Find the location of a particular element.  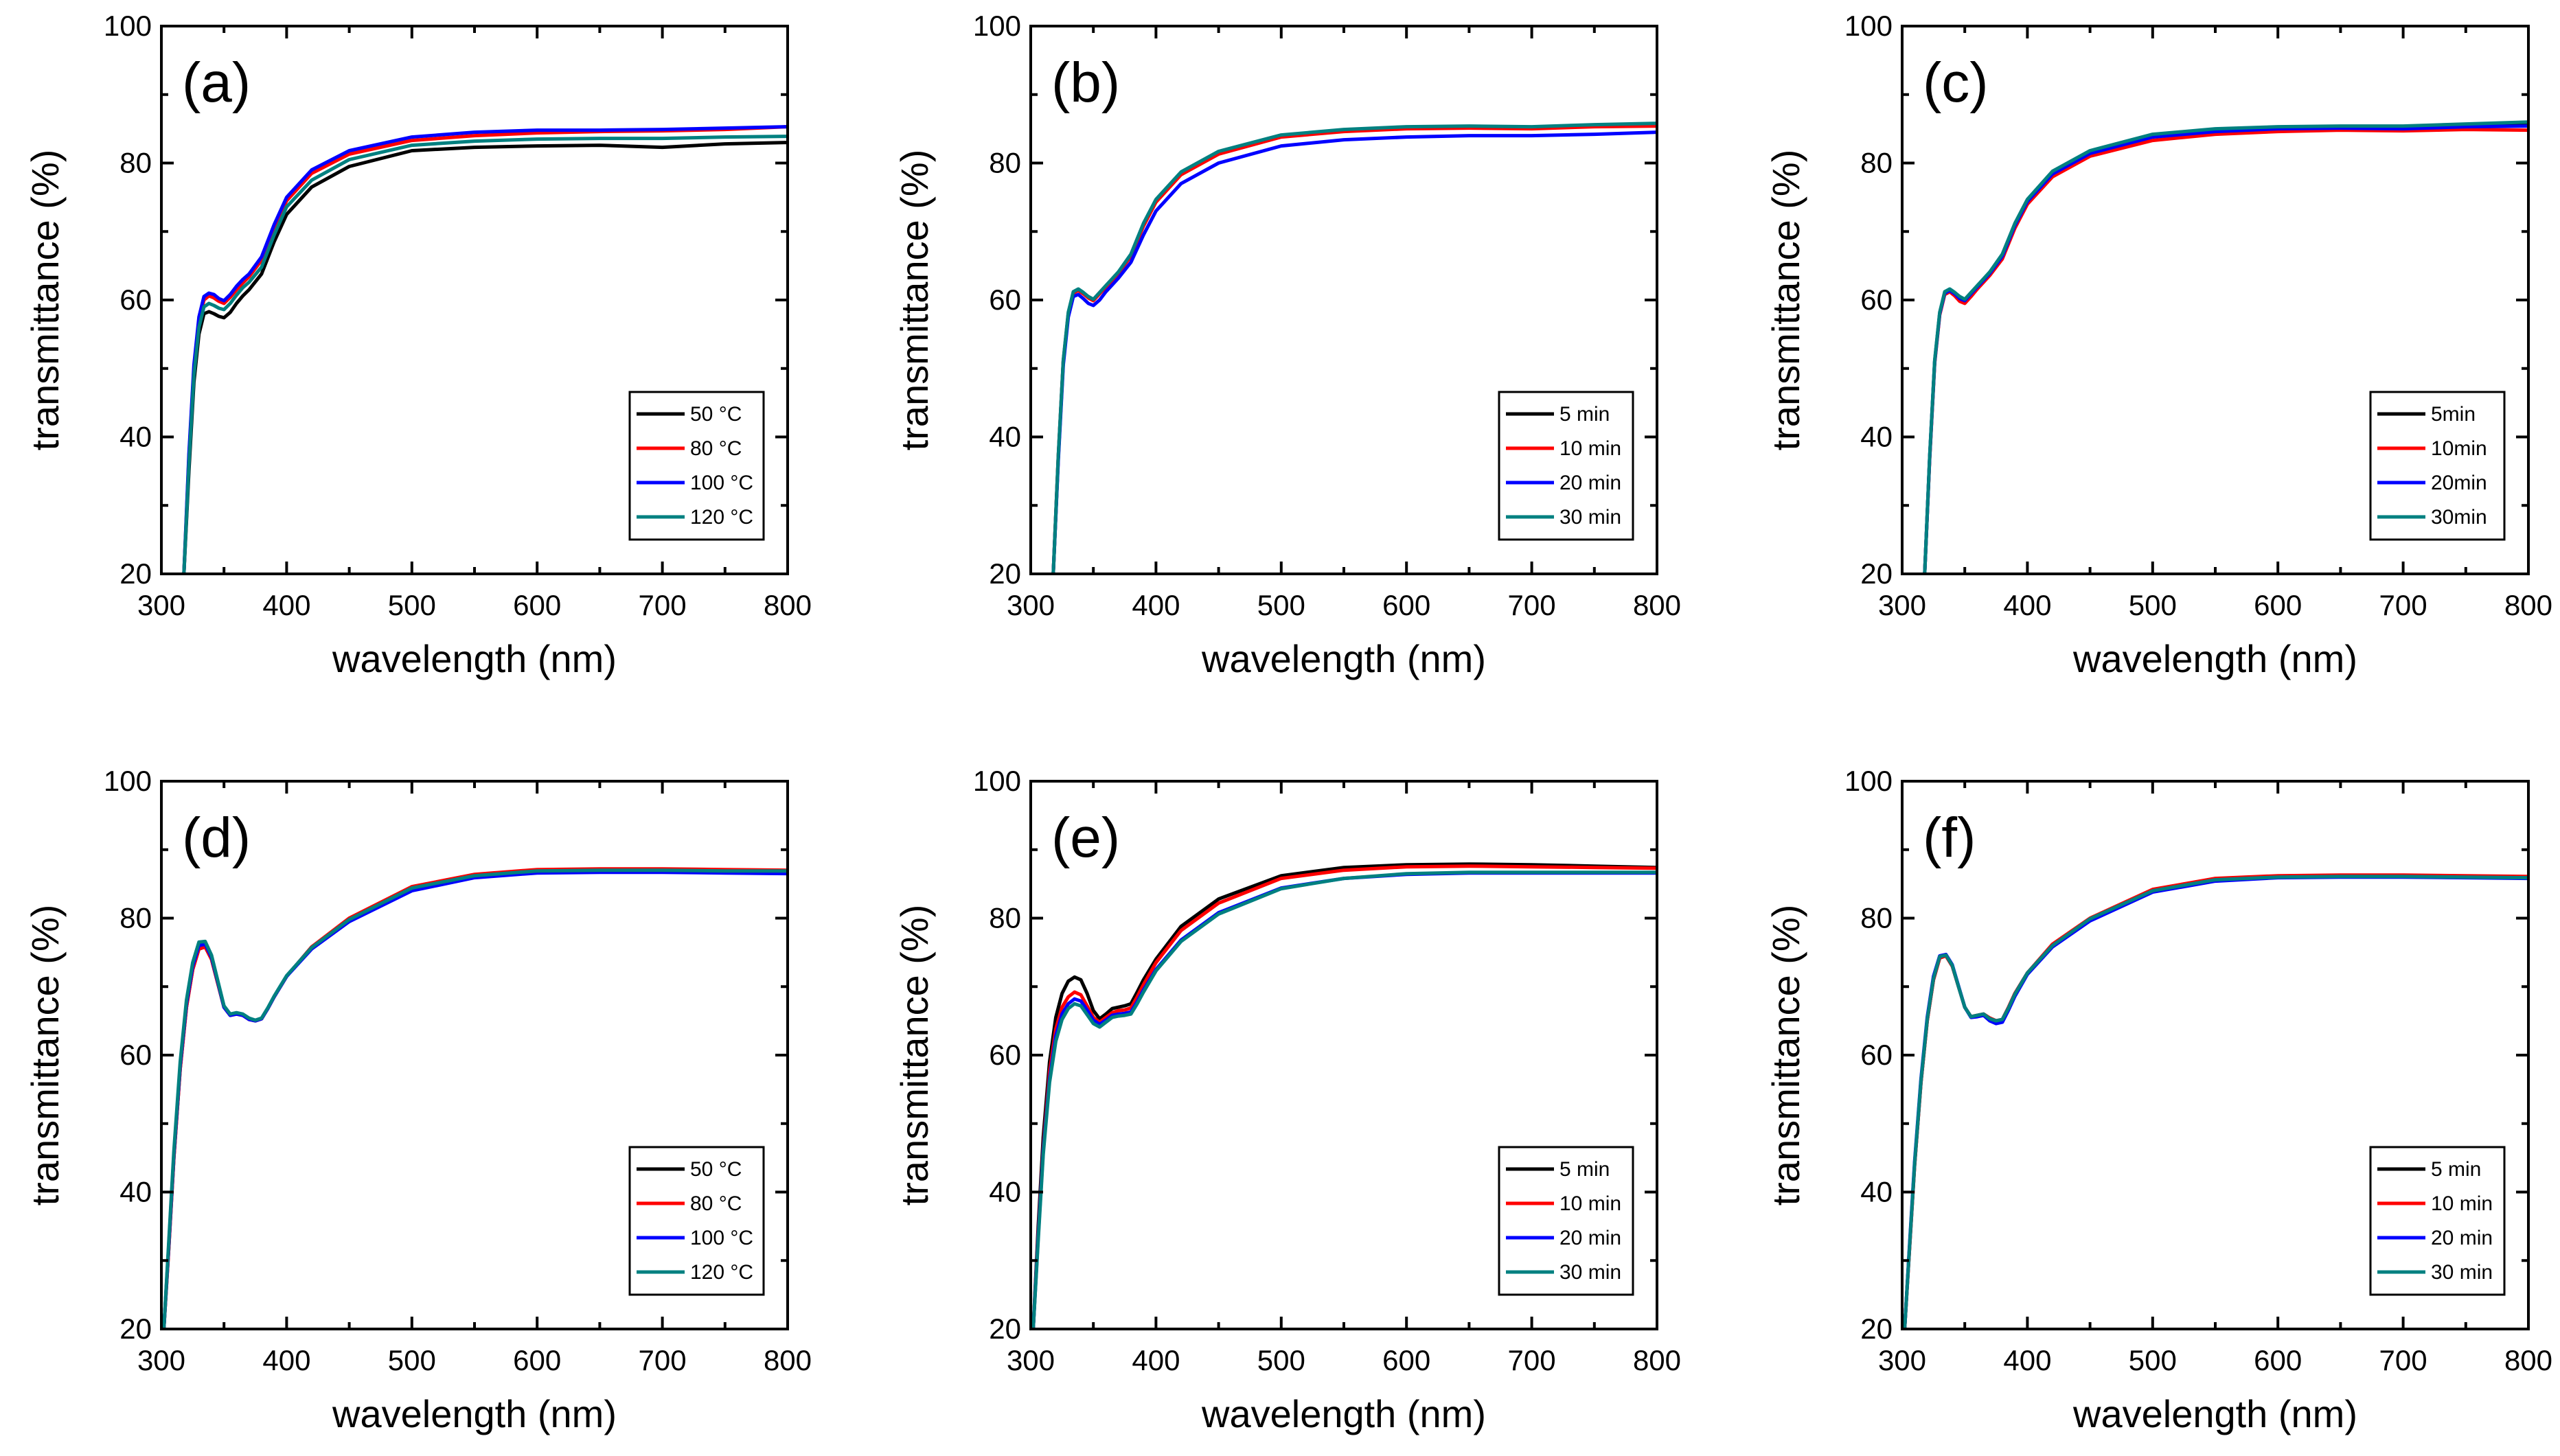

panel-label: (a) is located at coordinates (216, 82).